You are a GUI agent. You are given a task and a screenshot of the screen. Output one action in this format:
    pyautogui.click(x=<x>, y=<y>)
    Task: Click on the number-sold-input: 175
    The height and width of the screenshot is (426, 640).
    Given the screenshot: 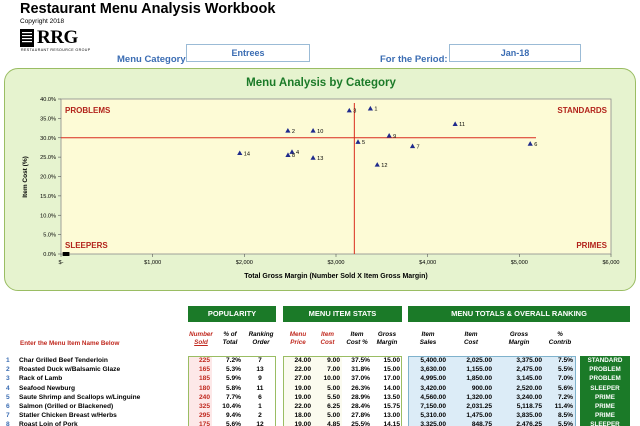 What is the action you would take?
    pyautogui.click(x=204, y=423)
    